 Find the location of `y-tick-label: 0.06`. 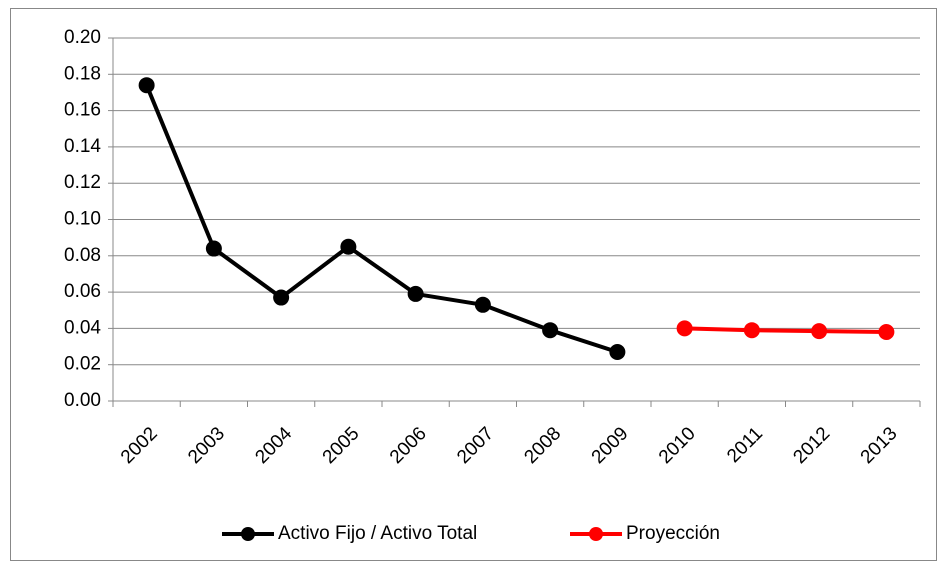

y-tick-label: 0.06 is located at coordinates (82, 291).